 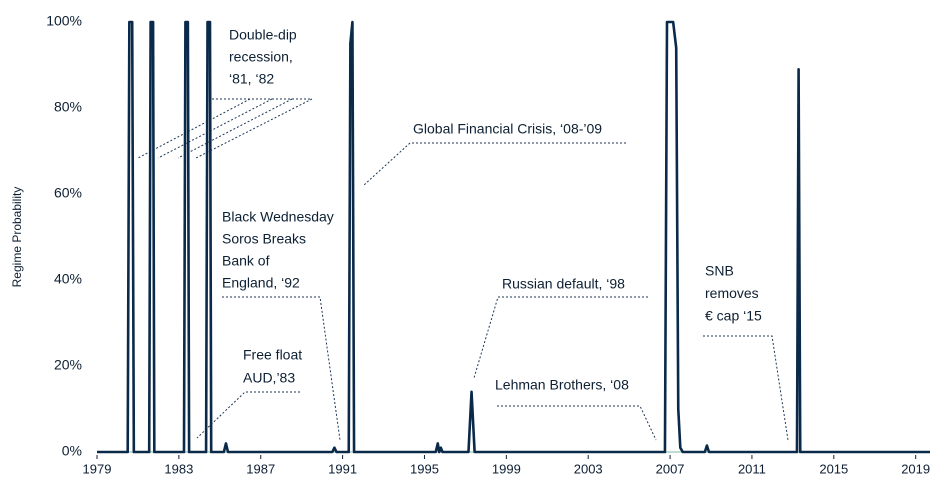 I want to click on annotation: AUD,’83, so click(x=269, y=378).